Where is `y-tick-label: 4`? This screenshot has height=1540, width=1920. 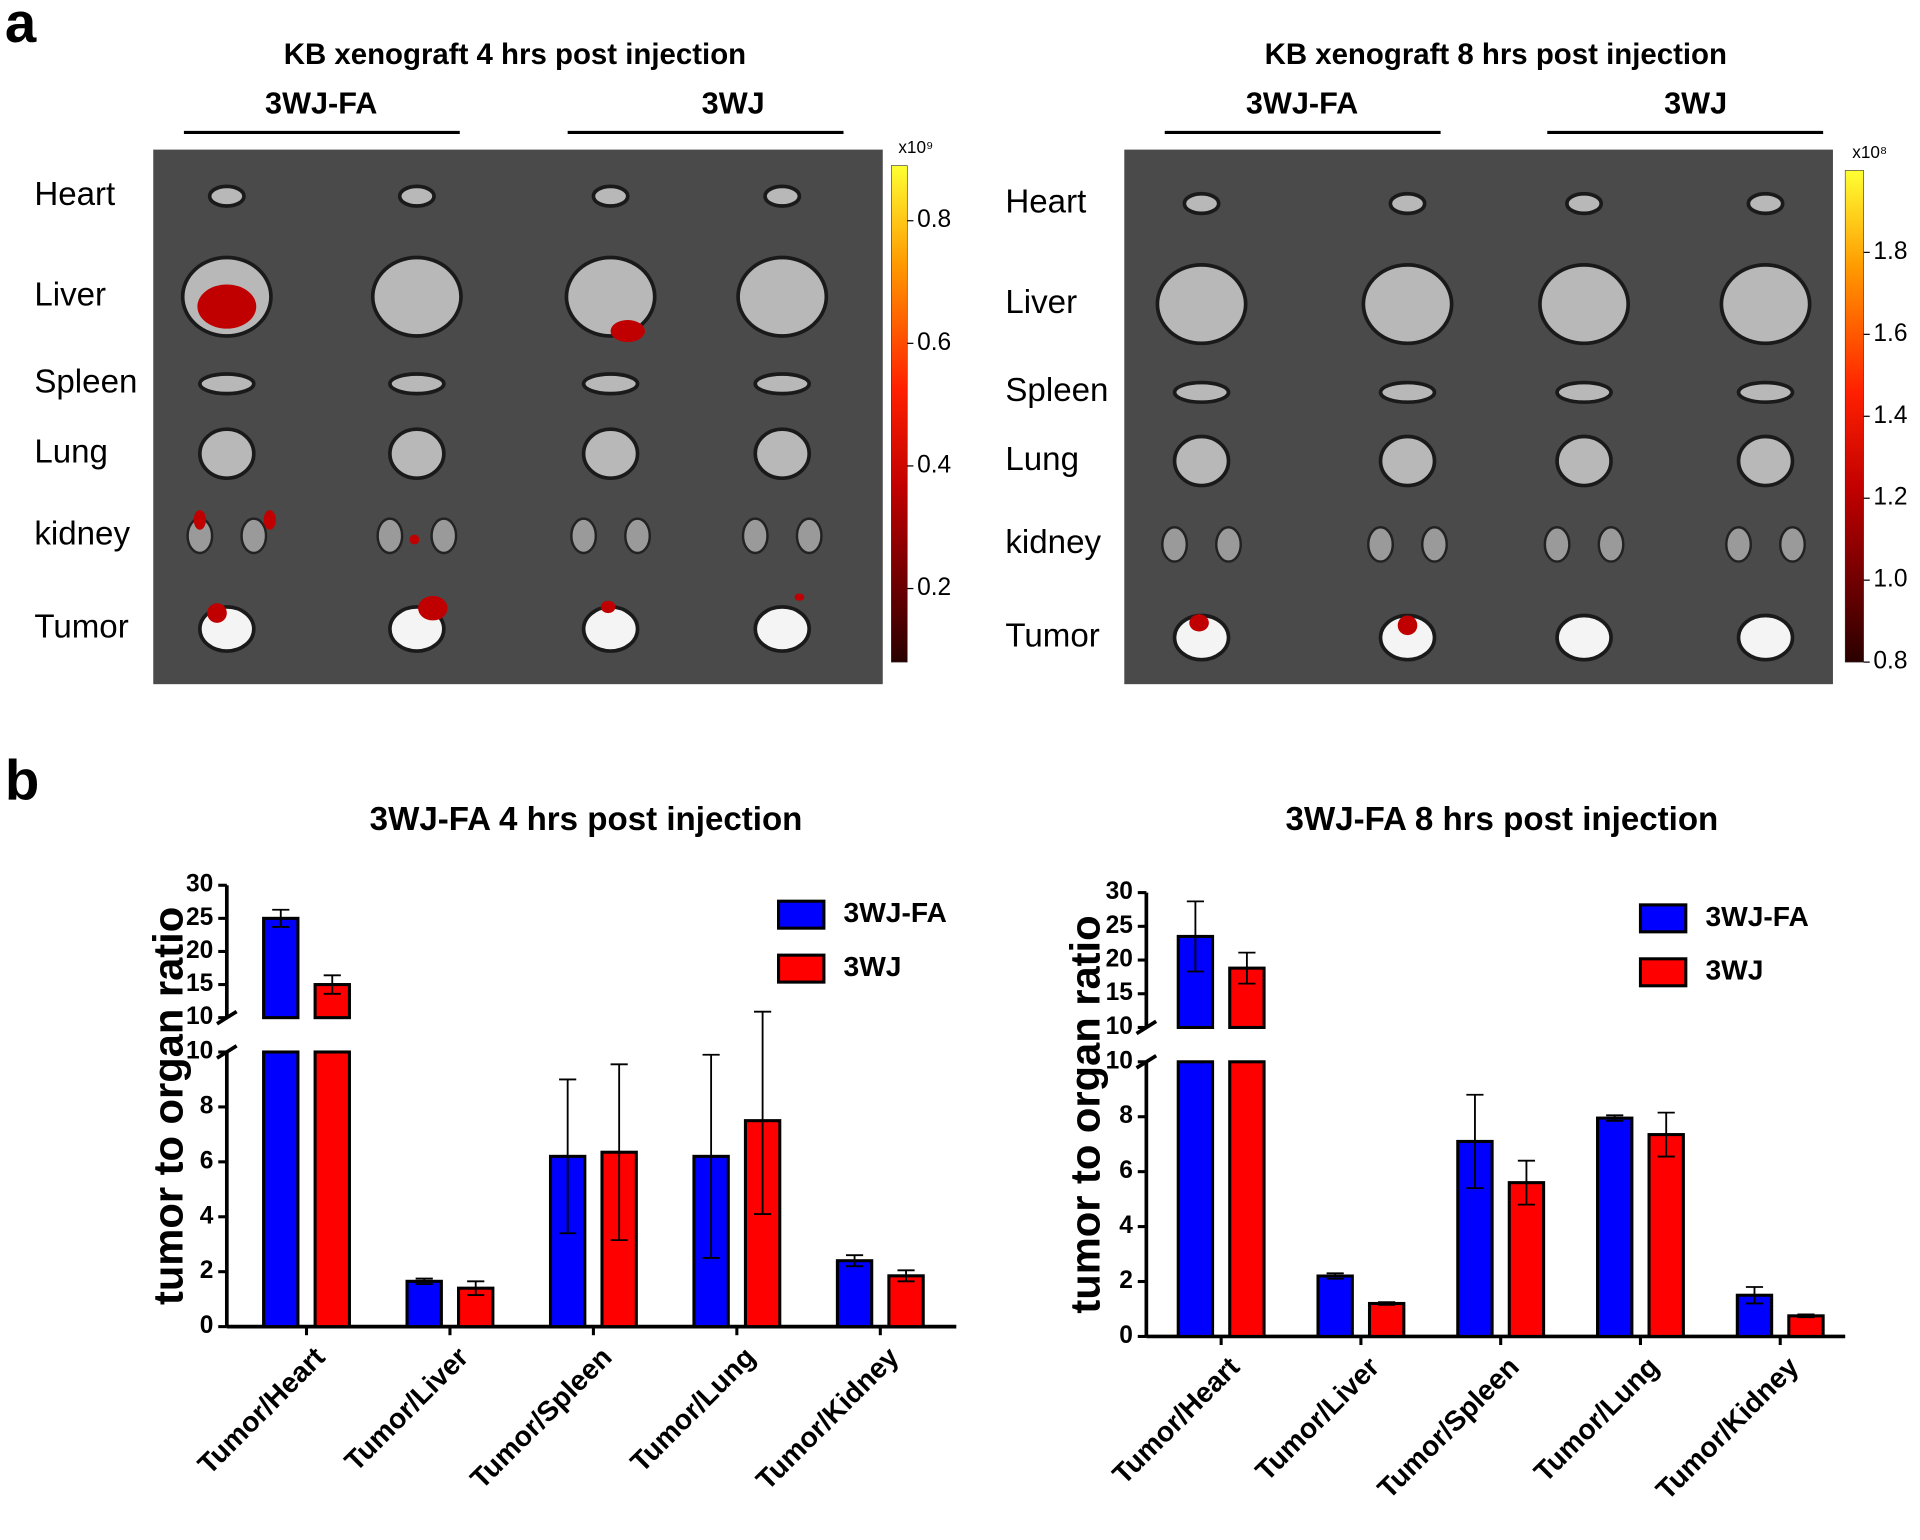
y-tick-label: 4 is located at coordinates (207, 1215).